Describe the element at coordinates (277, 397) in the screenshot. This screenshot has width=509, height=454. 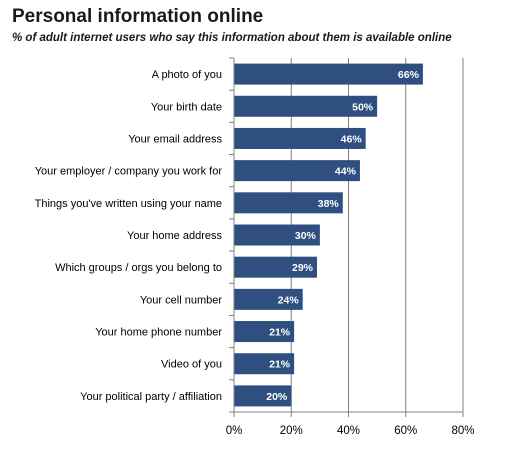
I see `value-label: 20%` at that location.